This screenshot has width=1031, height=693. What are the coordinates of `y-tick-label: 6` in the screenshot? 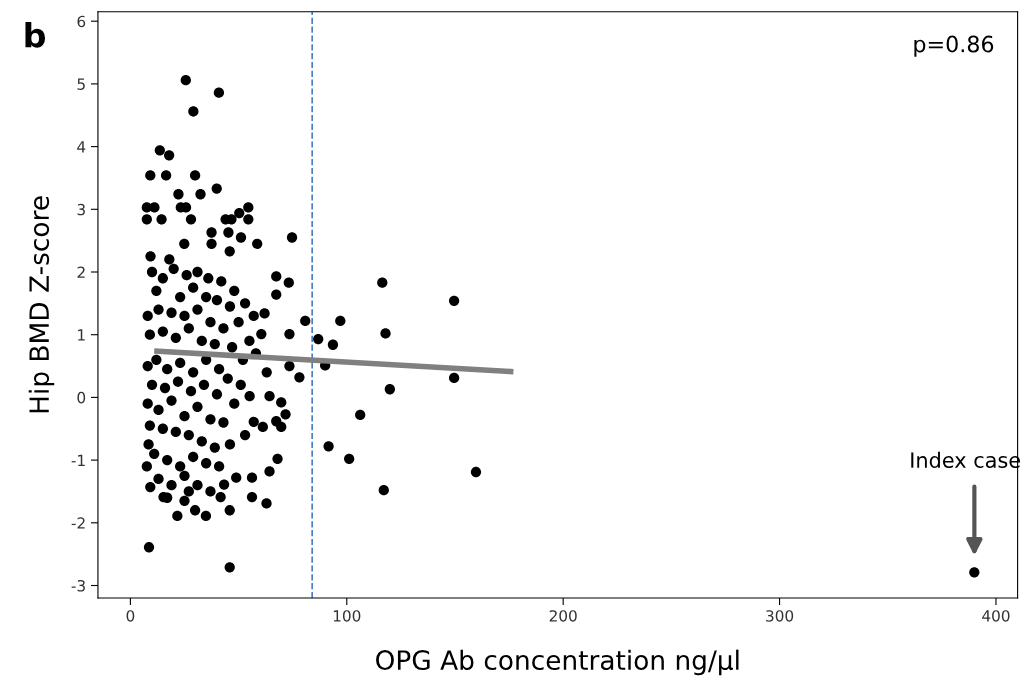 It's located at (81, 21).